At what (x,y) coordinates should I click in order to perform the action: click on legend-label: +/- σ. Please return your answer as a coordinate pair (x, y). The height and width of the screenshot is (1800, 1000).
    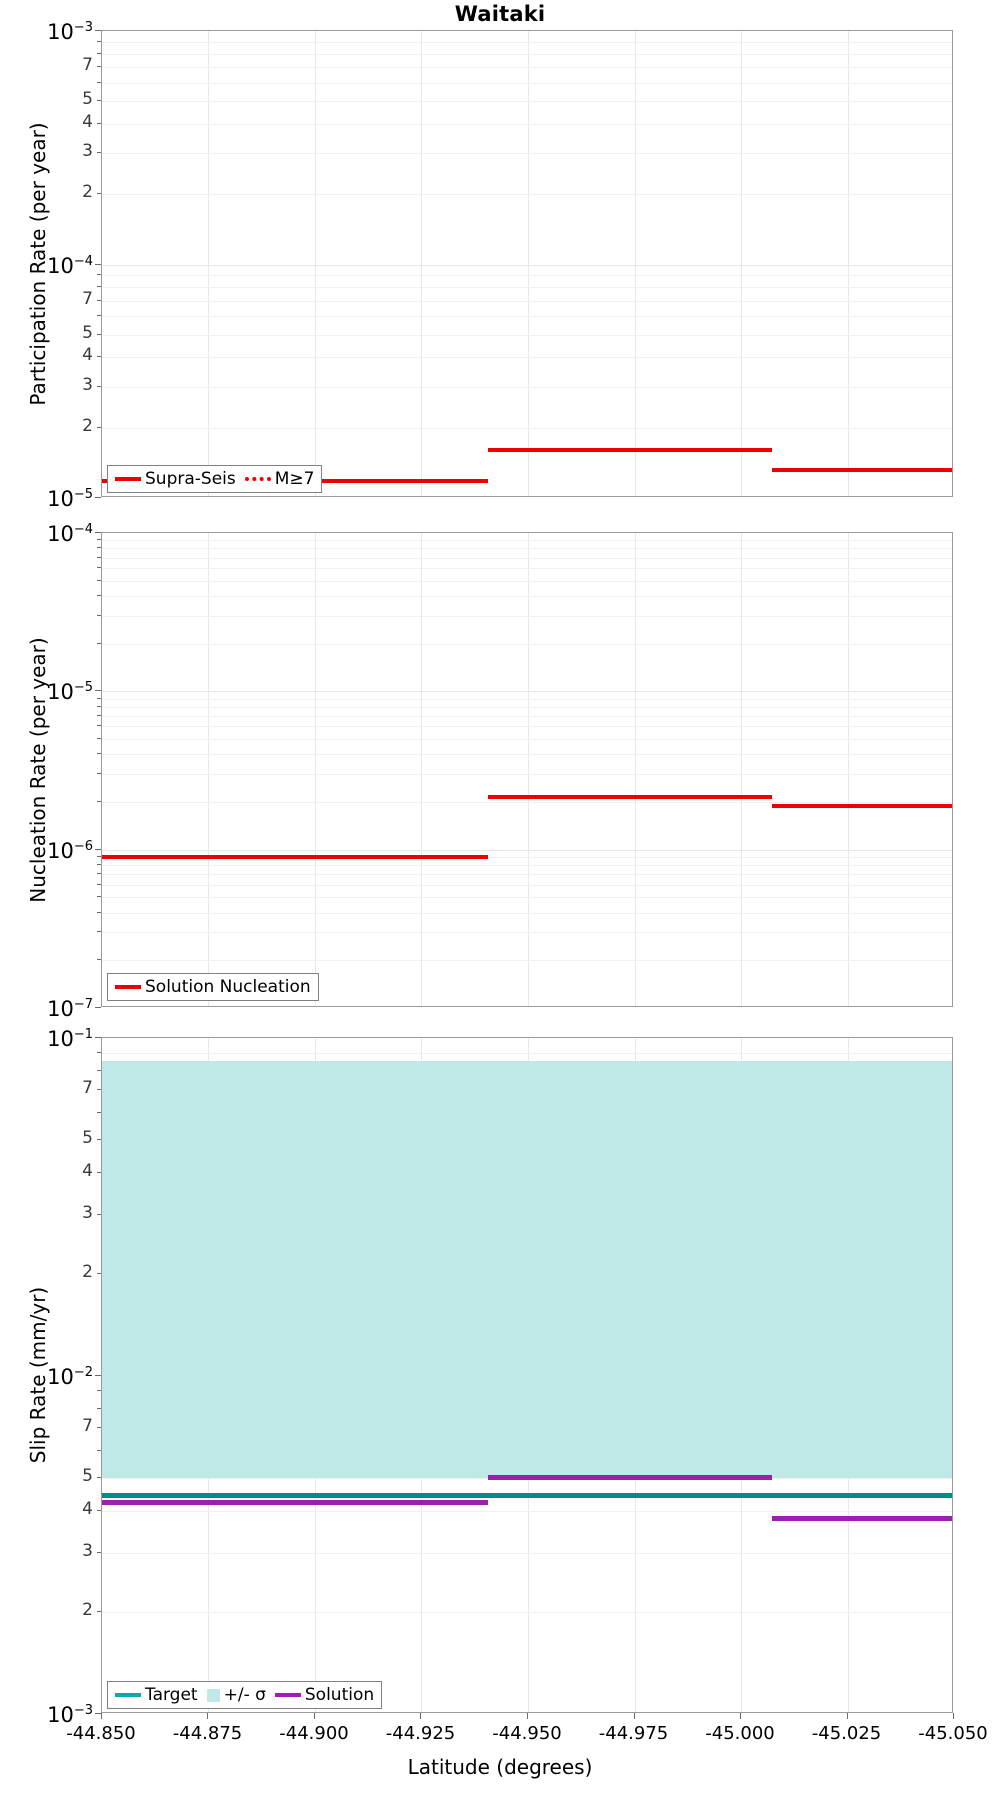
    Looking at the image, I should click on (244, 1695).